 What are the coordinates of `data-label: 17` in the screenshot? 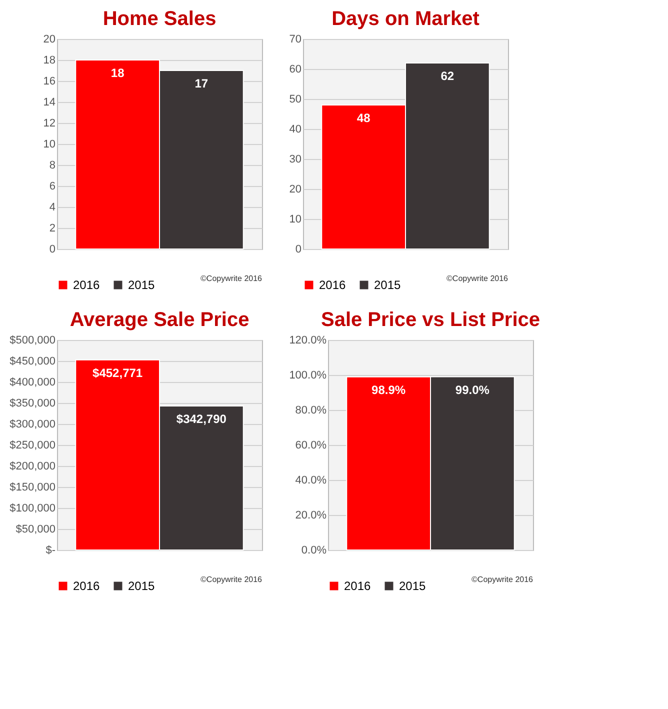 It's located at (201, 83).